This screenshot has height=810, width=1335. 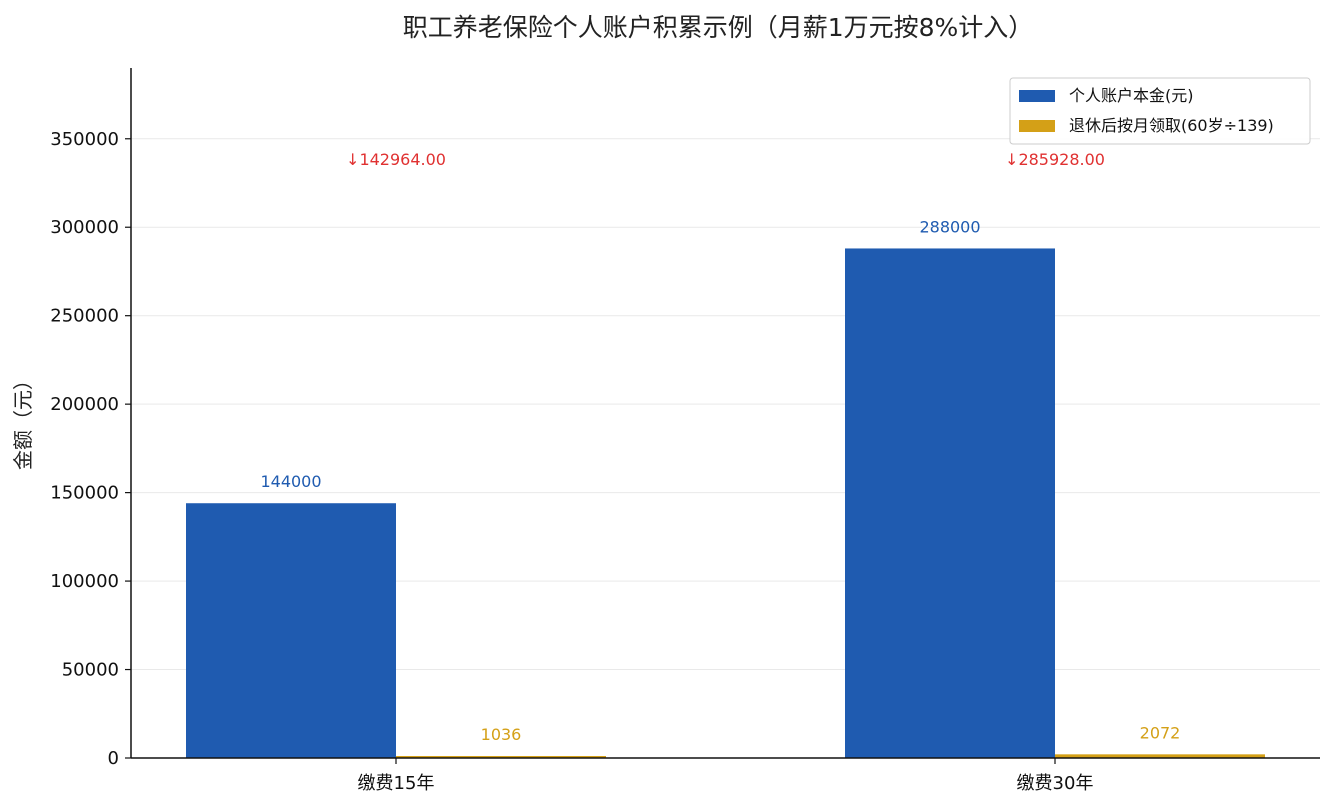 I want to click on y-tick-label: 300000, so click(x=84, y=227).